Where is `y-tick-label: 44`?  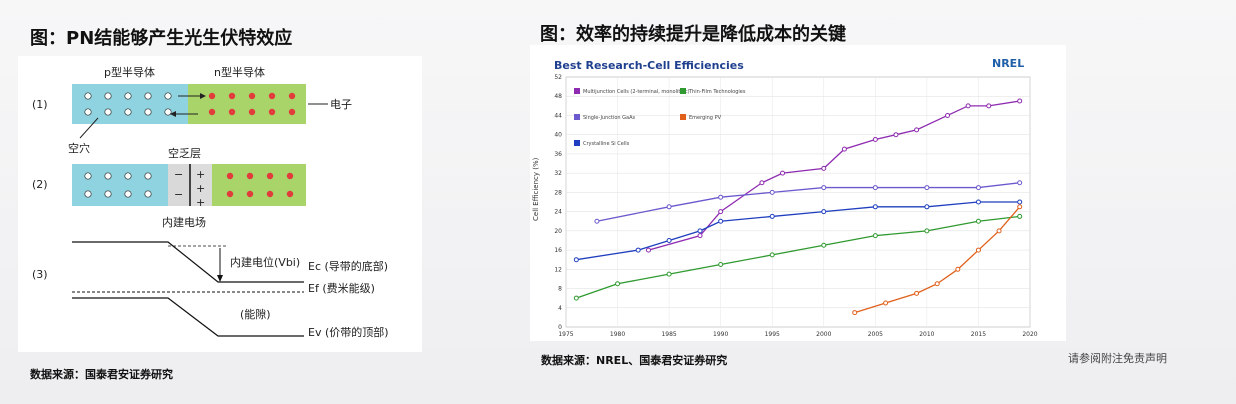 y-tick-label: 44 is located at coordinates (558, 115).